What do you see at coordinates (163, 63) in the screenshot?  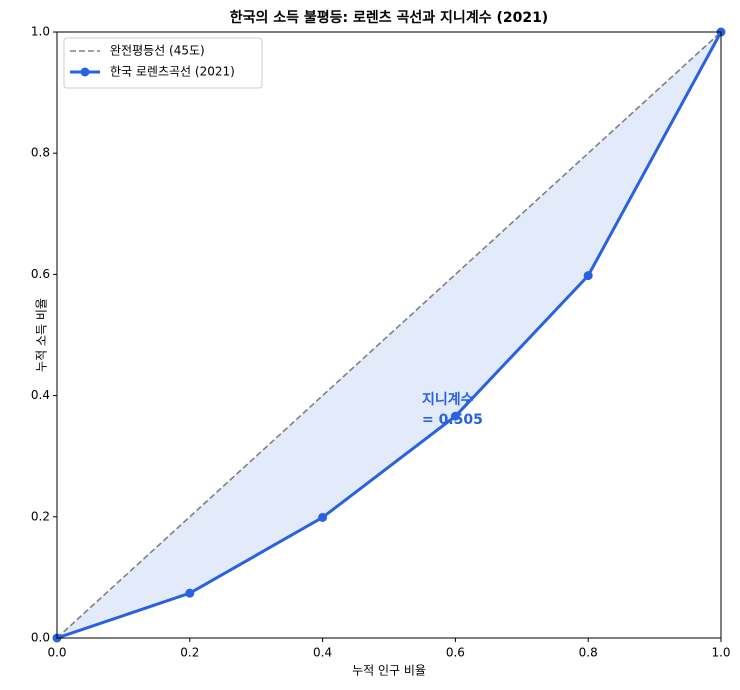 I see `legend-box` at bounding box center [163, 63].